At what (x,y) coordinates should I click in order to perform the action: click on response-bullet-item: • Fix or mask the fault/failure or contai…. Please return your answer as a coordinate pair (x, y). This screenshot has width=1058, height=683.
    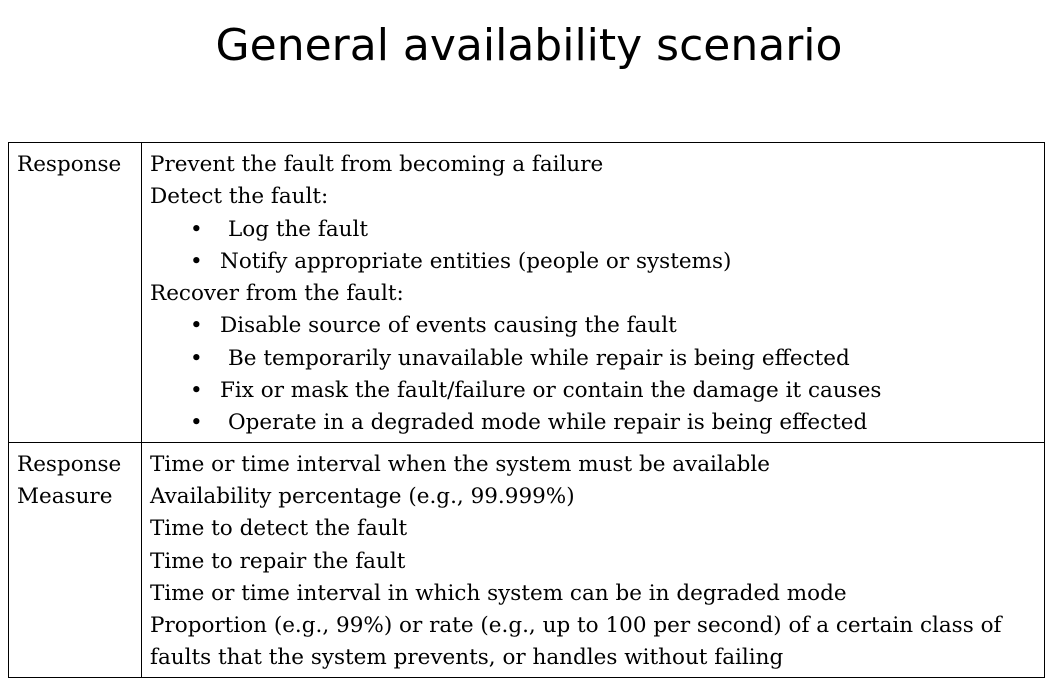
    Looking at the image, I should click on (593, 391).